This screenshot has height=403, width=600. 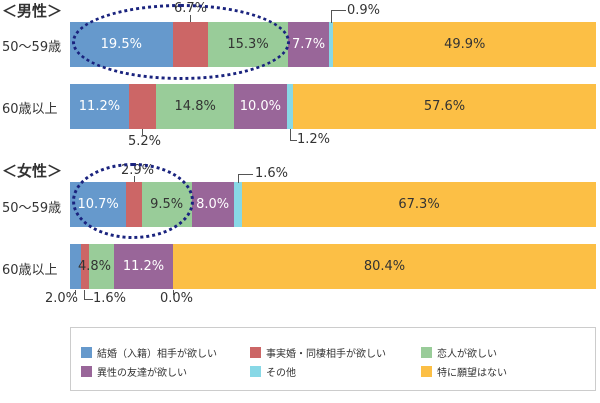 I want to click on legend-label: その他, so click(x=281, y=373).